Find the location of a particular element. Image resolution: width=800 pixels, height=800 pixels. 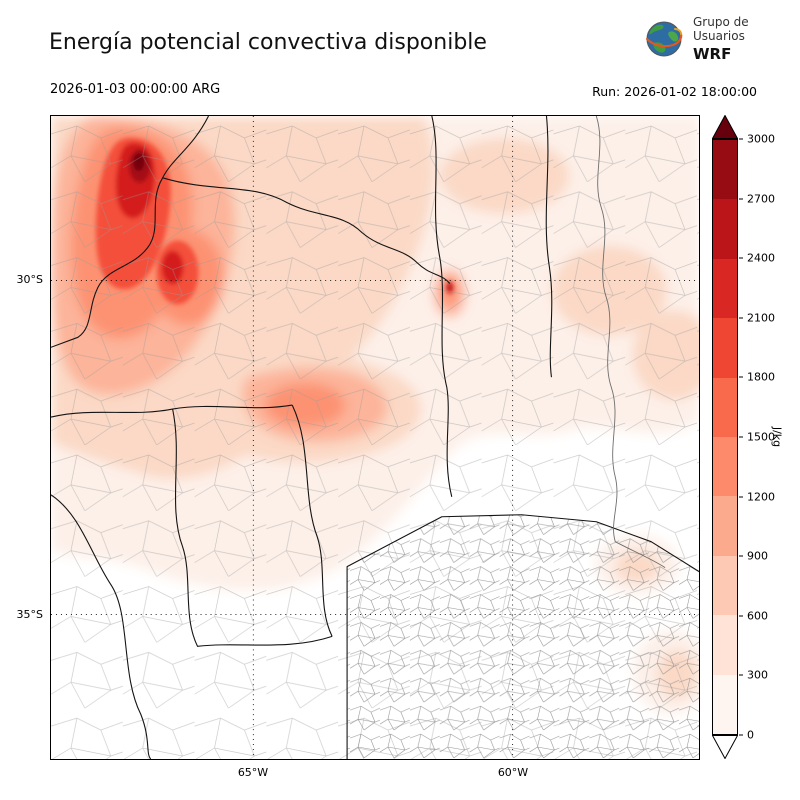

colorbar-under-arrow is located at coordinates (725, 747).